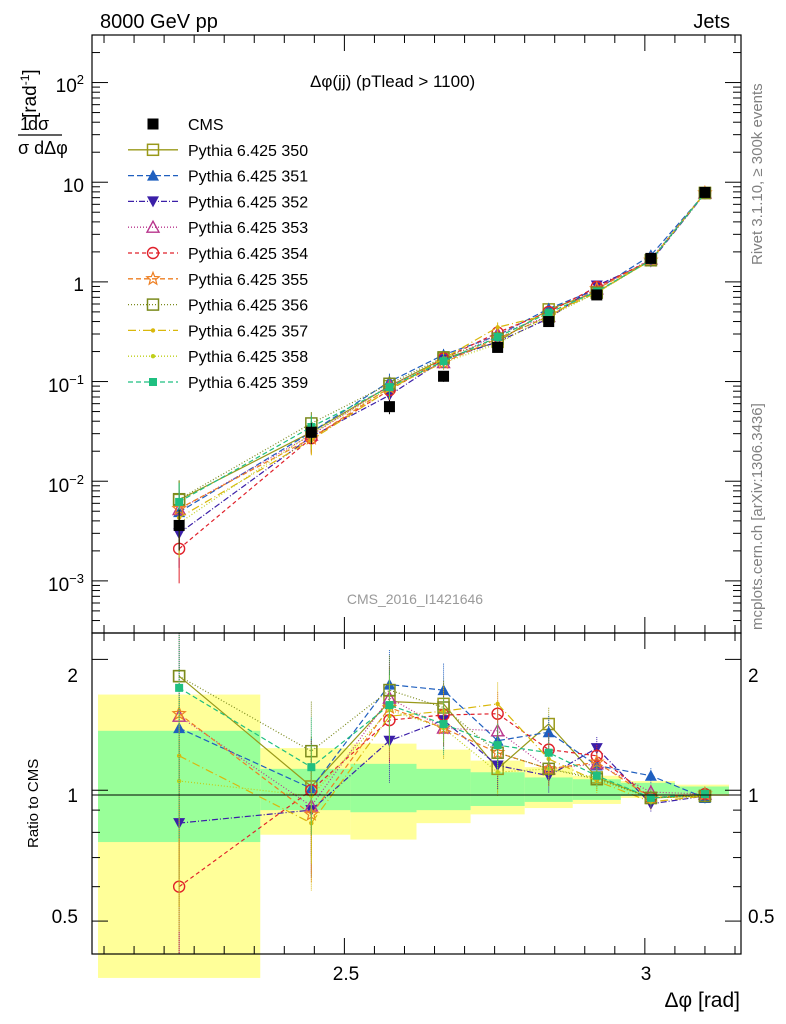 Image resolution: width=786 pixels, height=1024 pixels. Describe the element at coordinates (248, 383) in the screenshot. I see `legend-label-pythia-6-425-359: Pythia 6.425 359` at that location.